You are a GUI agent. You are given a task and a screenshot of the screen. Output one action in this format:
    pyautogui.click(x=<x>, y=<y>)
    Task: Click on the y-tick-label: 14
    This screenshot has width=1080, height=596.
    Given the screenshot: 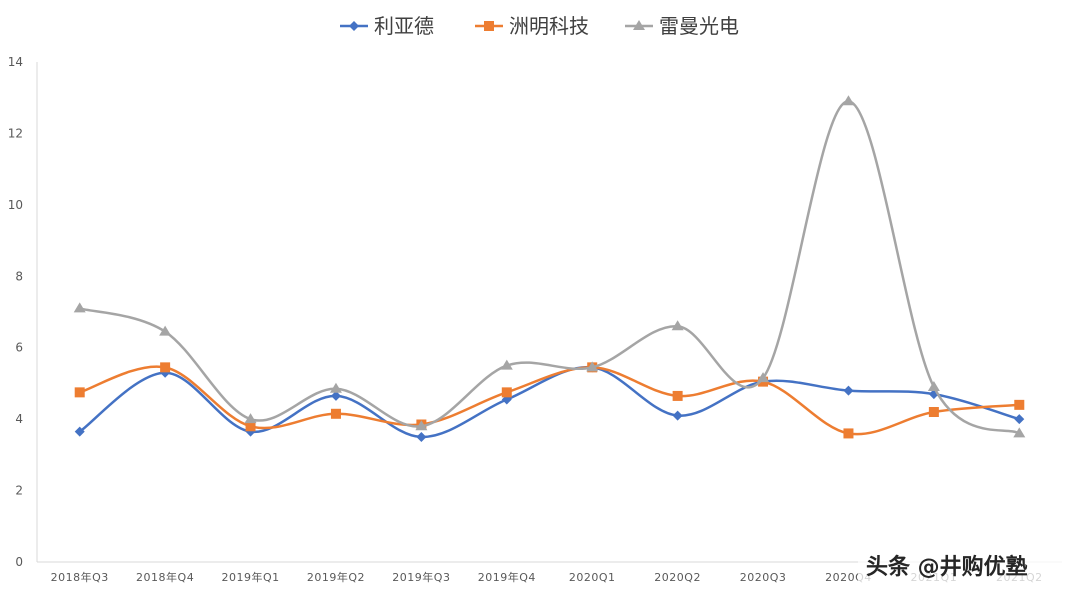 What is the action you would take?
    pyautogui.click(x=15, y=62)
    